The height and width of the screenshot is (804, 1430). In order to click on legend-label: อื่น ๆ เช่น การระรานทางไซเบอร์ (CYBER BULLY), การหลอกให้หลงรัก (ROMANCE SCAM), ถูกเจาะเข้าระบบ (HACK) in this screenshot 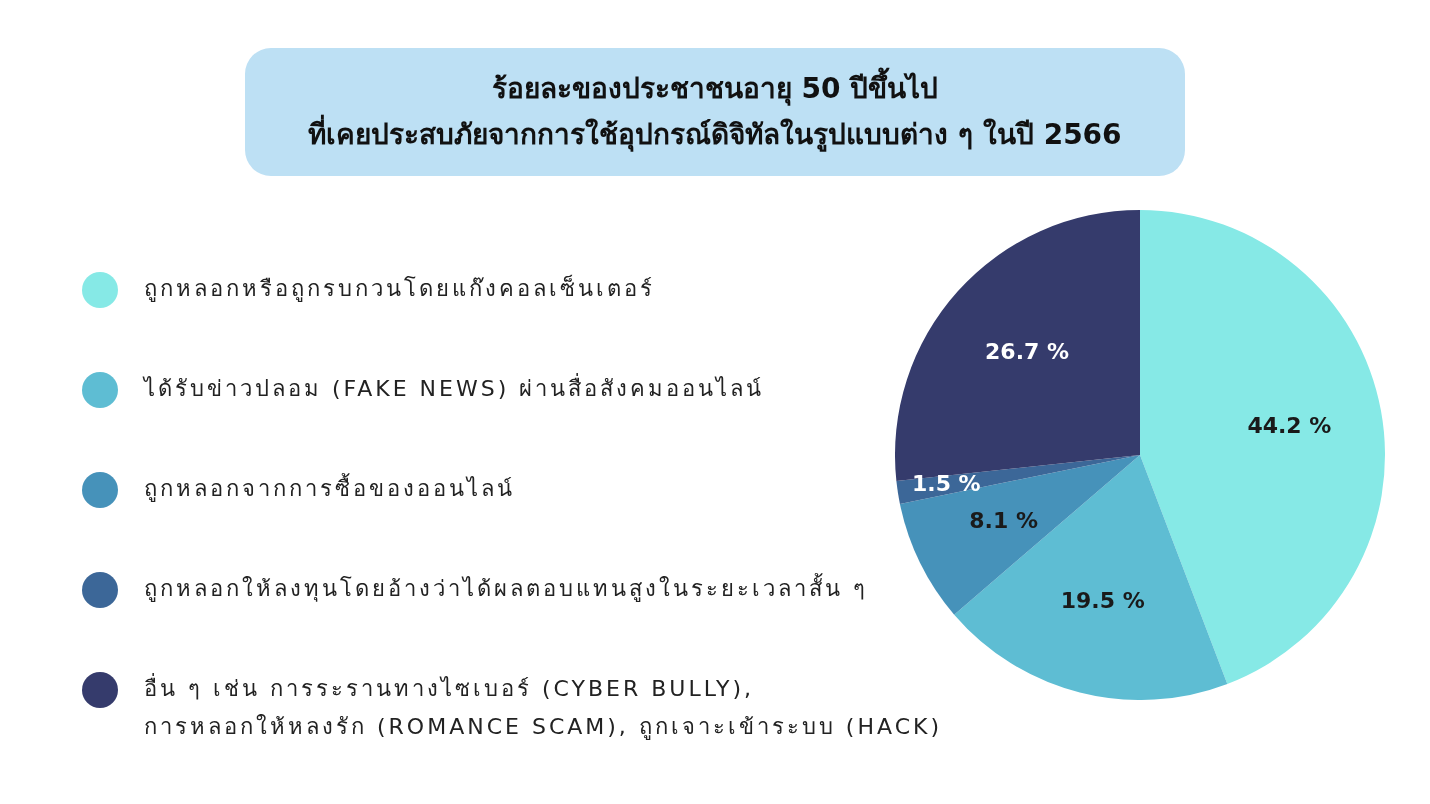, I will do `click(543, 707)`.